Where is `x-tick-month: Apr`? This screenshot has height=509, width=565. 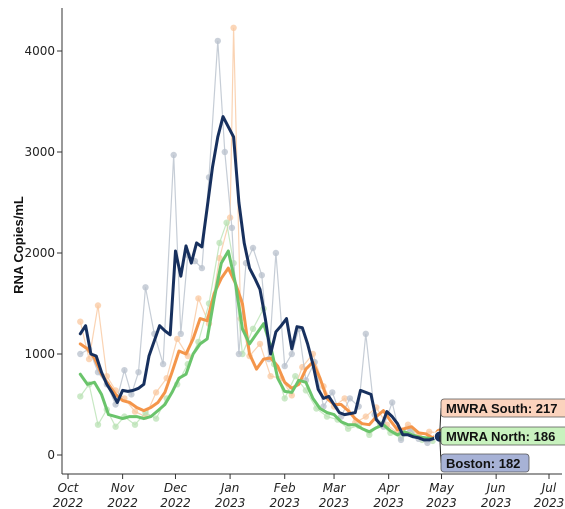
x-tick-month: Apr is located at coordinates (388, 488).